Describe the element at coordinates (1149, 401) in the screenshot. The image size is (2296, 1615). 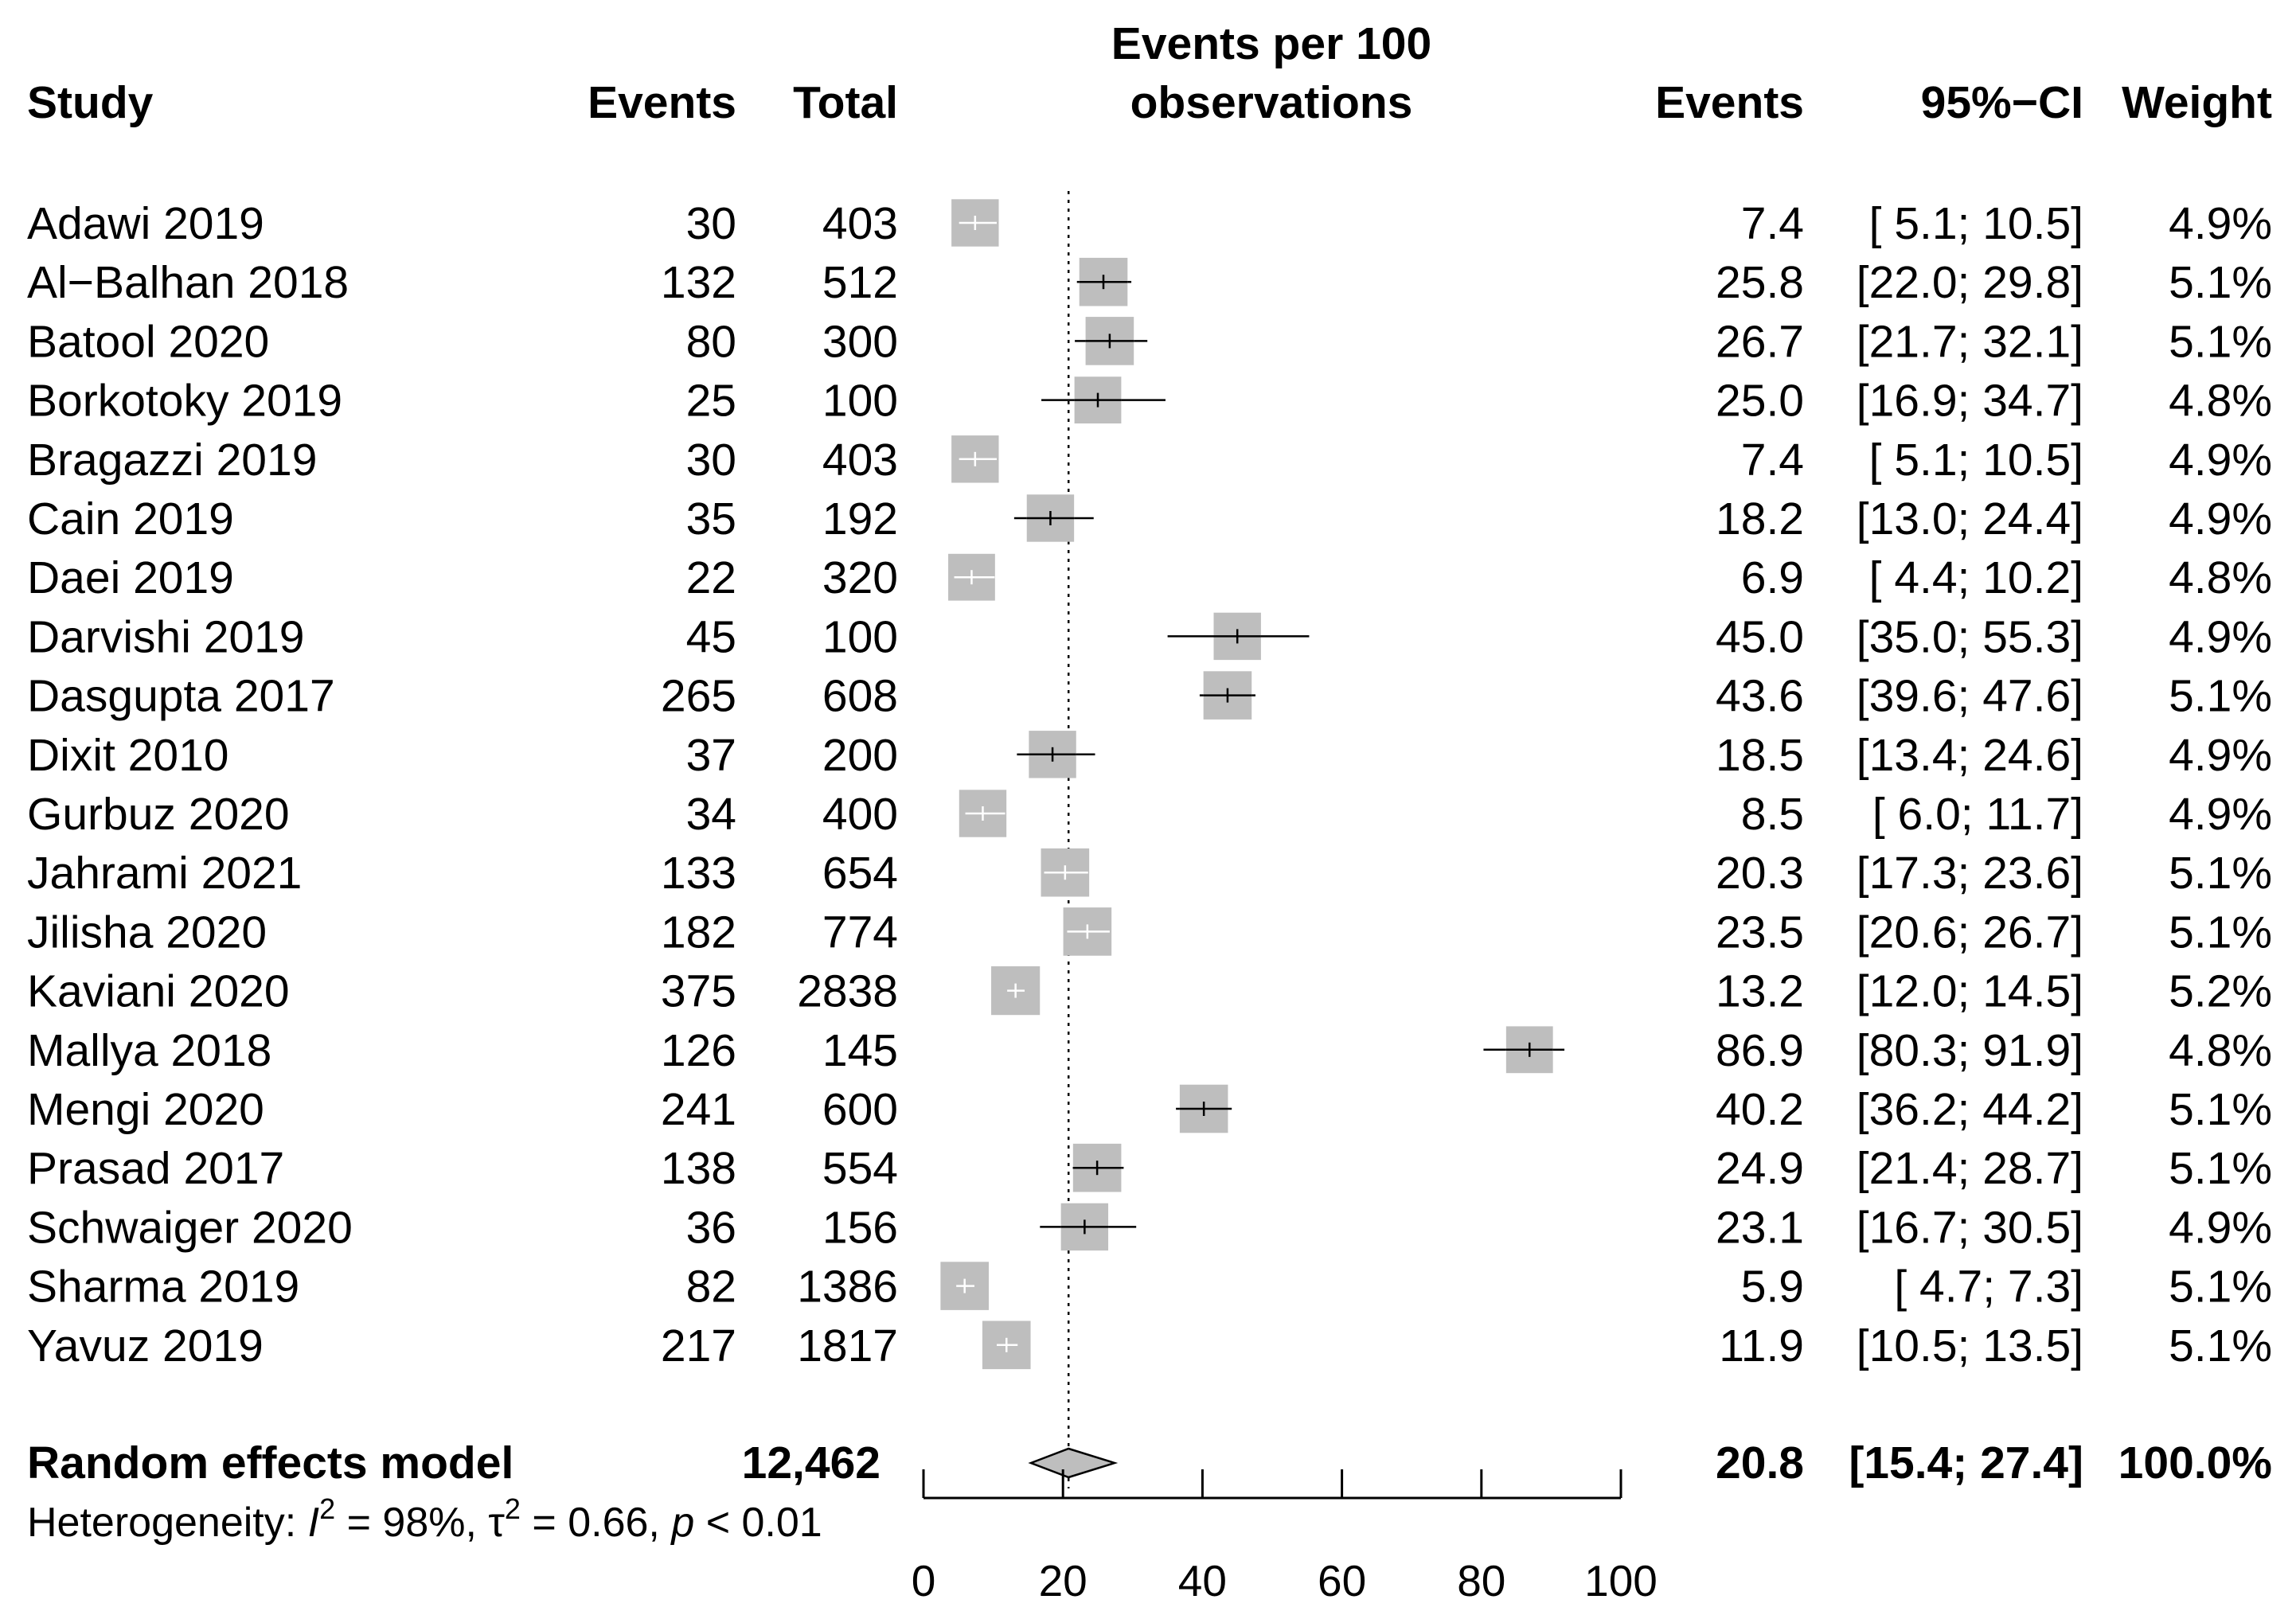
I see `study-row: Borkotoky 2019 25 100 25.0 [16.9; 34.7] 4.8%` at that location.